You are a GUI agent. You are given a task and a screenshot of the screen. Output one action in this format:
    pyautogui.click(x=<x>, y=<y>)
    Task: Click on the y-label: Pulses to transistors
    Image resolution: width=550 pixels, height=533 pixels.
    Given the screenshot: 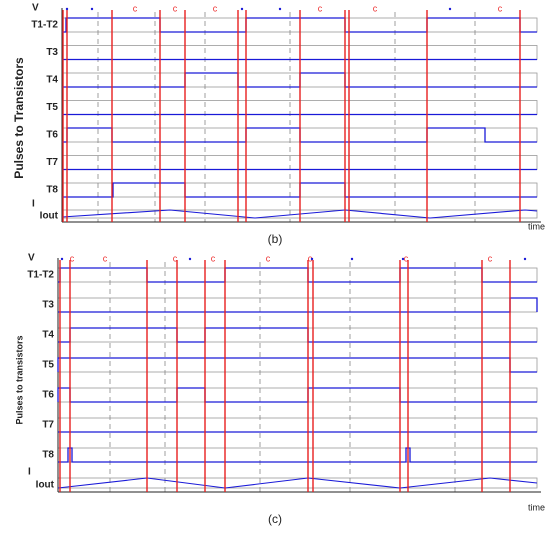 What is the action you would take?
    pyautogui.click(x=19, y=379)
    